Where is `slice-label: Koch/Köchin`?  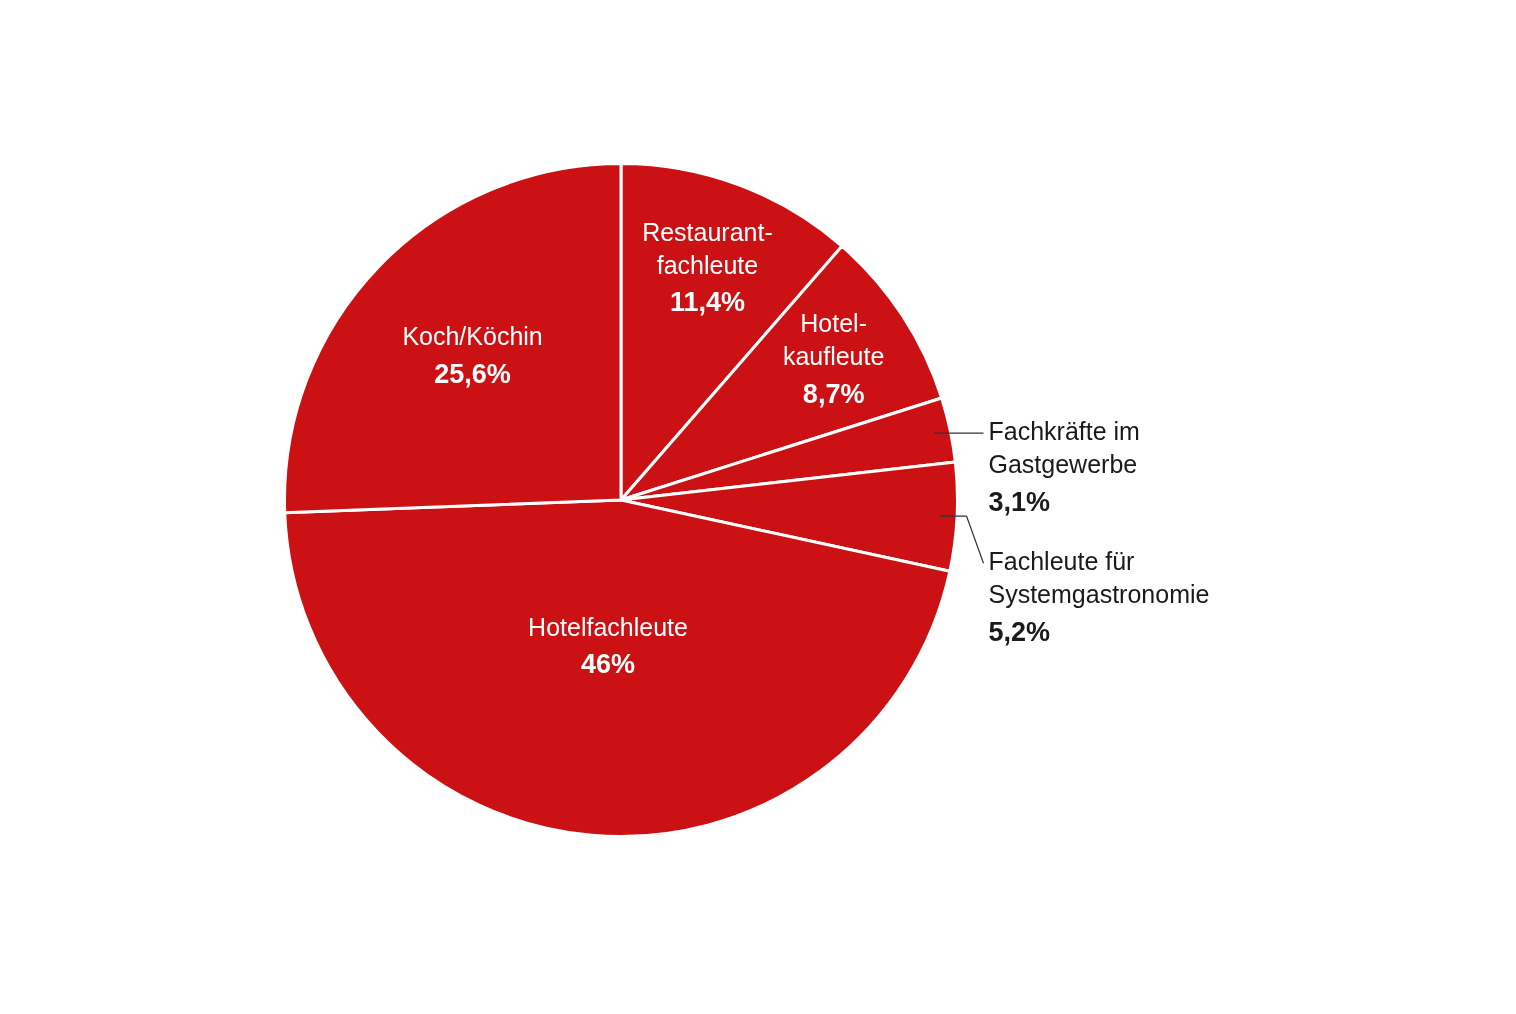
slice-label: Koch/Köchin is located at coordinates (472, 336).